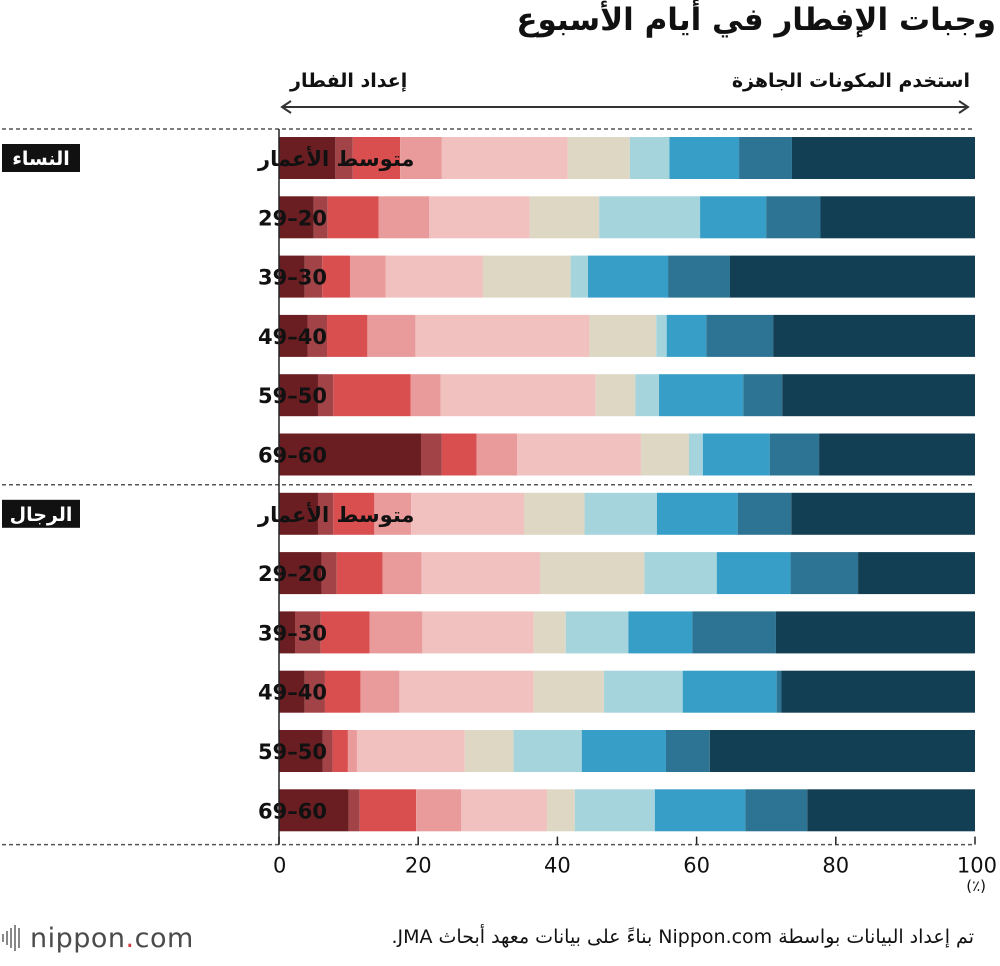  I want to click on row-label: 30–39, so click(292, 278).